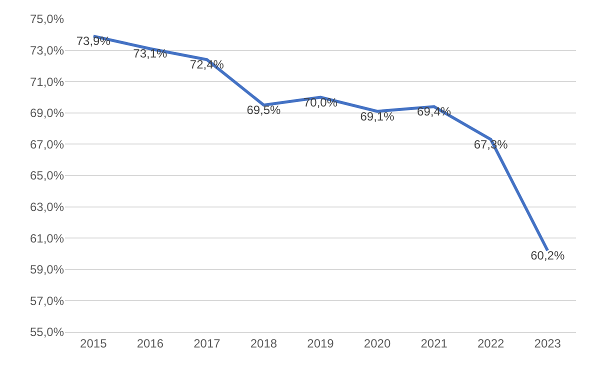  Describe the element at coordinates (434, 343) in the screenshot. I see `x-tick-label: 2021` at that location.